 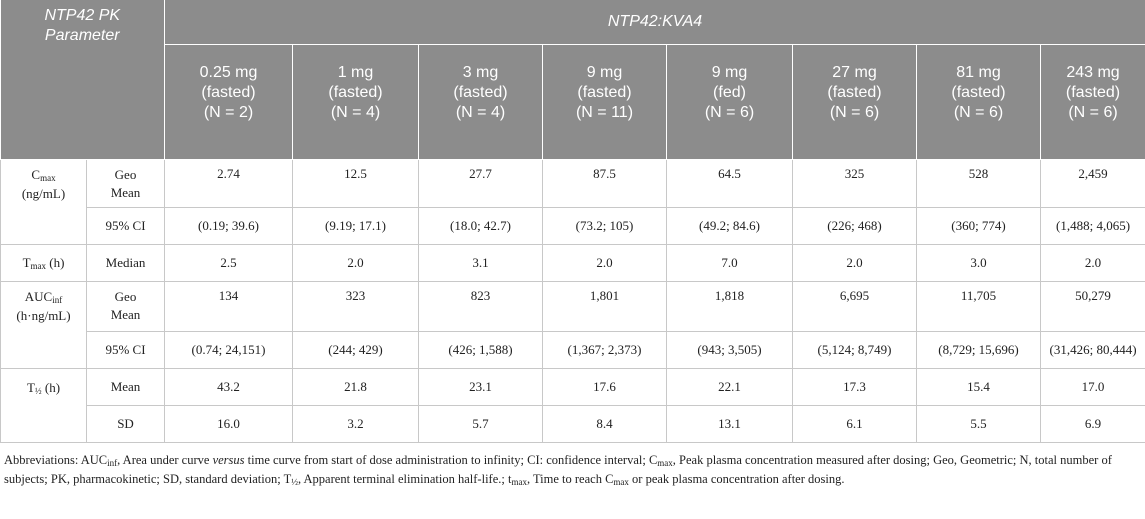 I want to click on dose-header-n: (N = 11), so click(x=604, y=112).